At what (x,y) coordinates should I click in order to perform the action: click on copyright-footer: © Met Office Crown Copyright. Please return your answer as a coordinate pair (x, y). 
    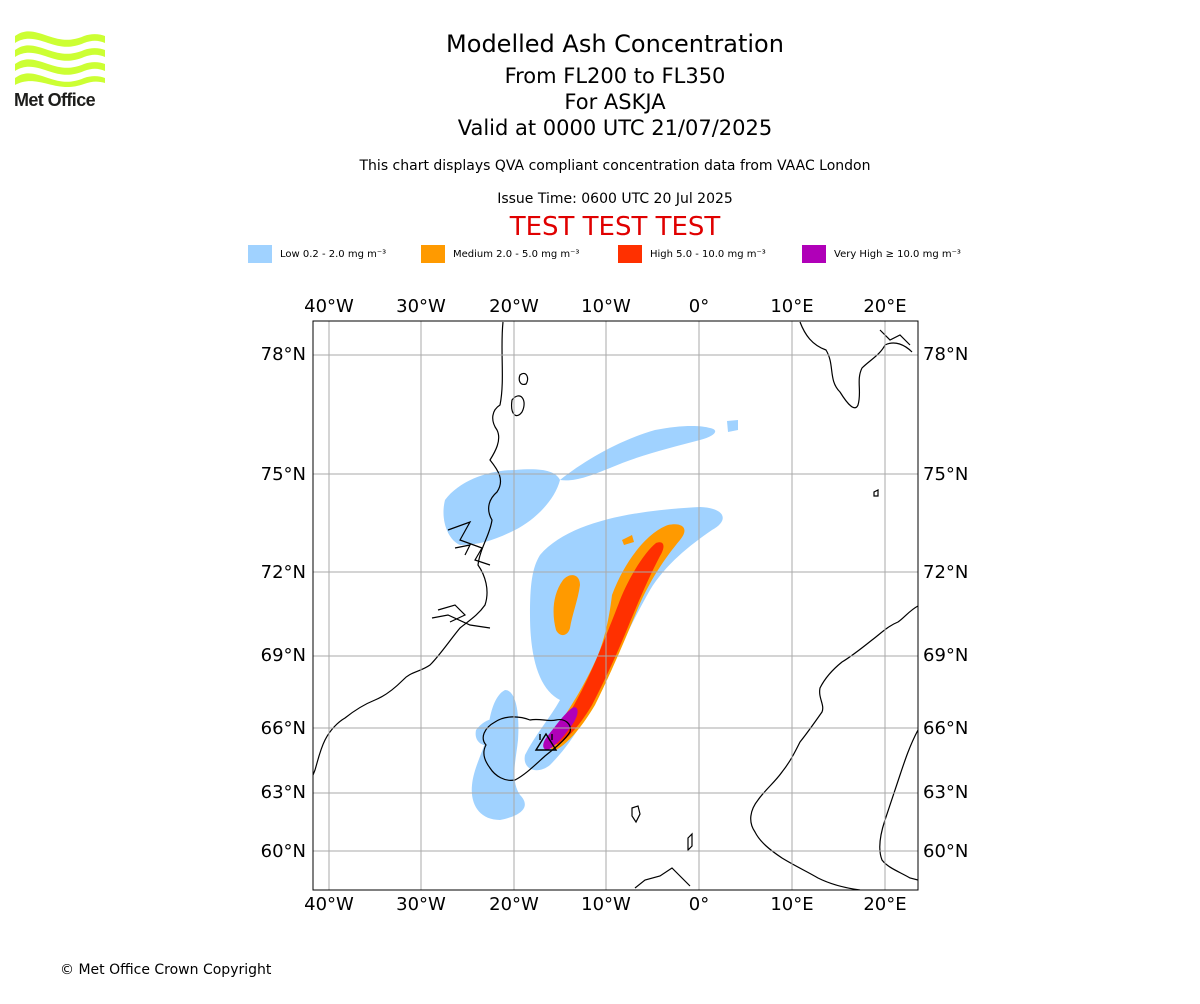
    Looking at the image, I should click on (166, 970).